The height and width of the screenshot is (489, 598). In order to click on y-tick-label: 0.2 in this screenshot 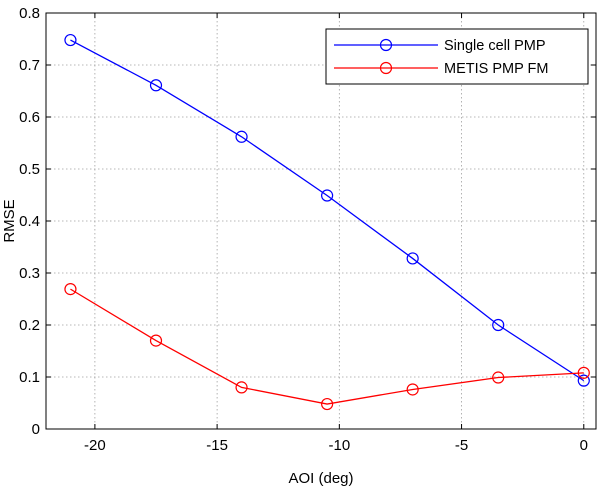, I will do `click(29, 325)`.